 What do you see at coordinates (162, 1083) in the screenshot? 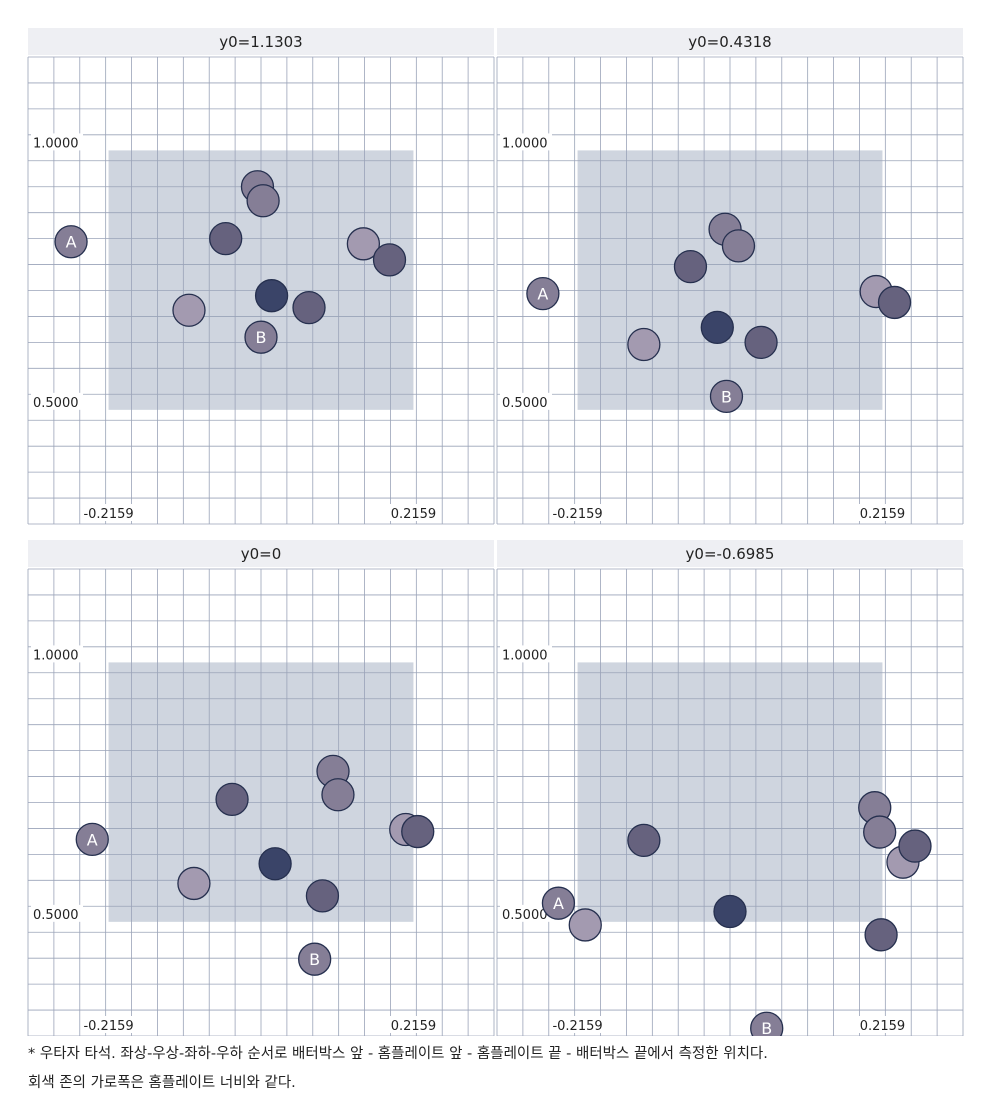
I see `caption-line-2: 회색 존의 가로폭은 홈플레이트 너비와 같다.` at bounding box center [162, 1083].